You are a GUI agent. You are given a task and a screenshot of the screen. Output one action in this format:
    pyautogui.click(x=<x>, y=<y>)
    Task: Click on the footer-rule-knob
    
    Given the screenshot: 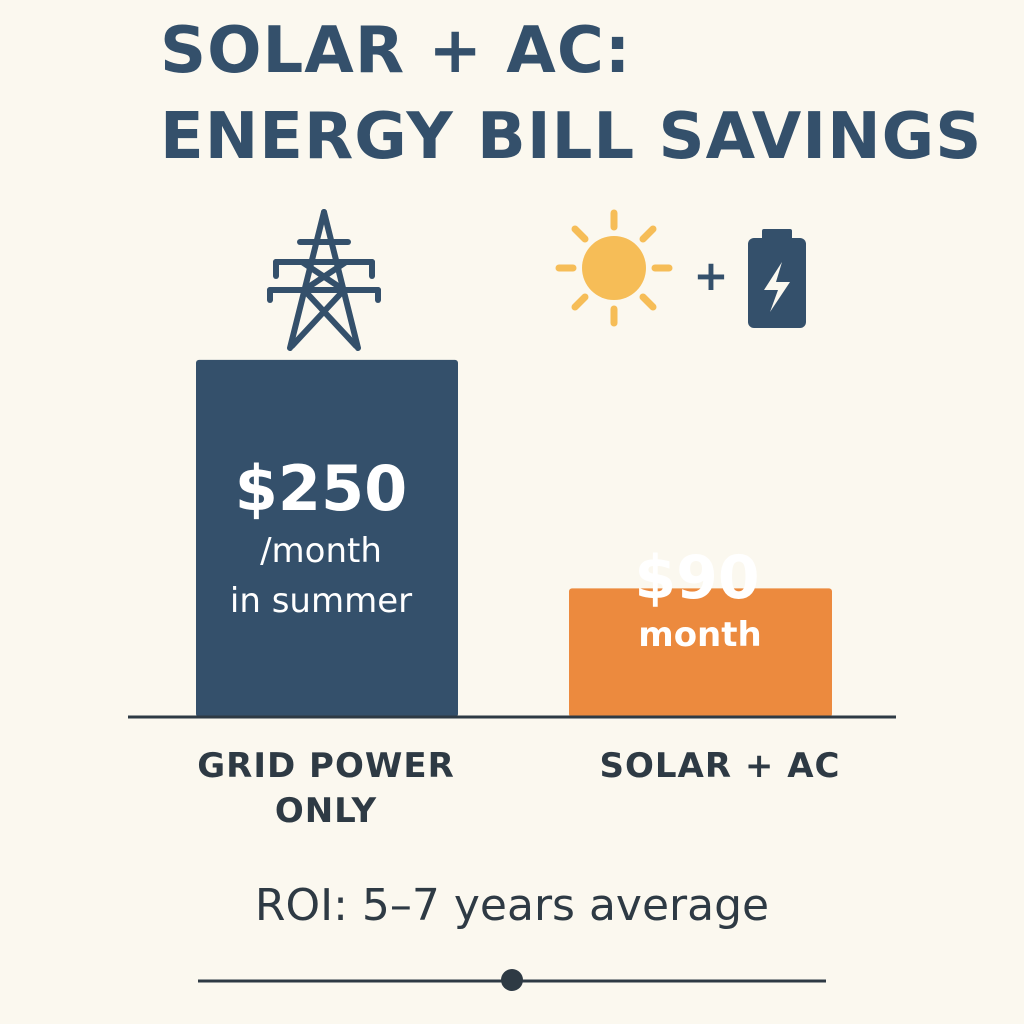 What is the action you would take?
    pyautogui.click(x=512, y=980)
    